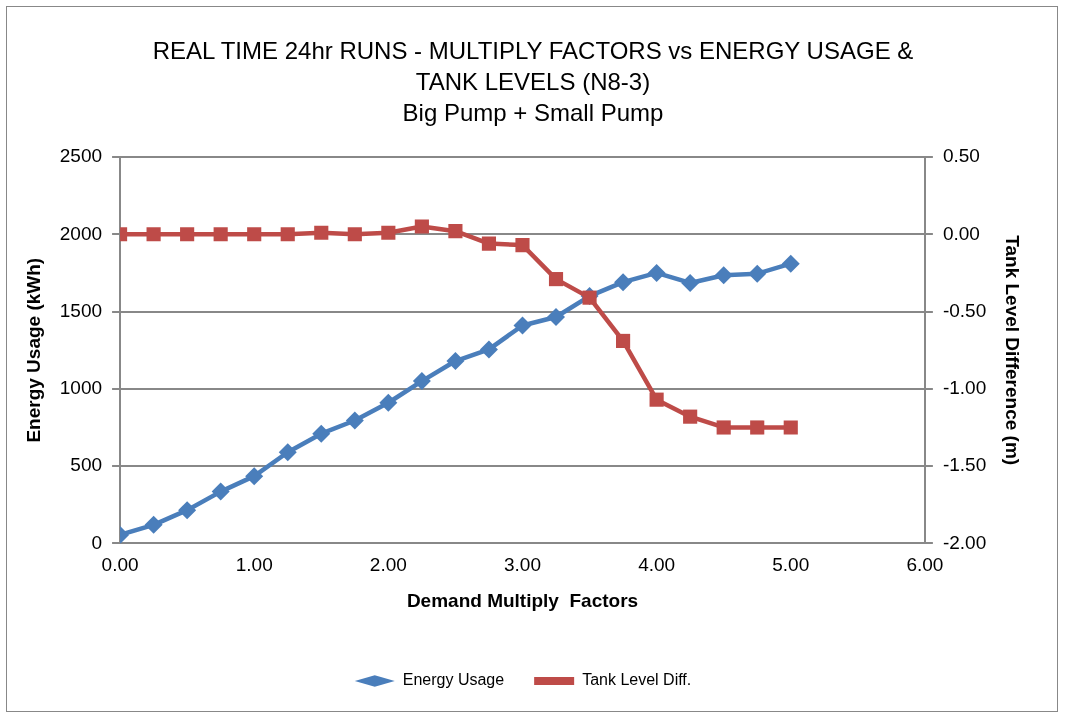  What do you see at coordinates (453, 680) in the screenshot?
I see `legend-label: Energy Usage` at bounding box center [453, 680].